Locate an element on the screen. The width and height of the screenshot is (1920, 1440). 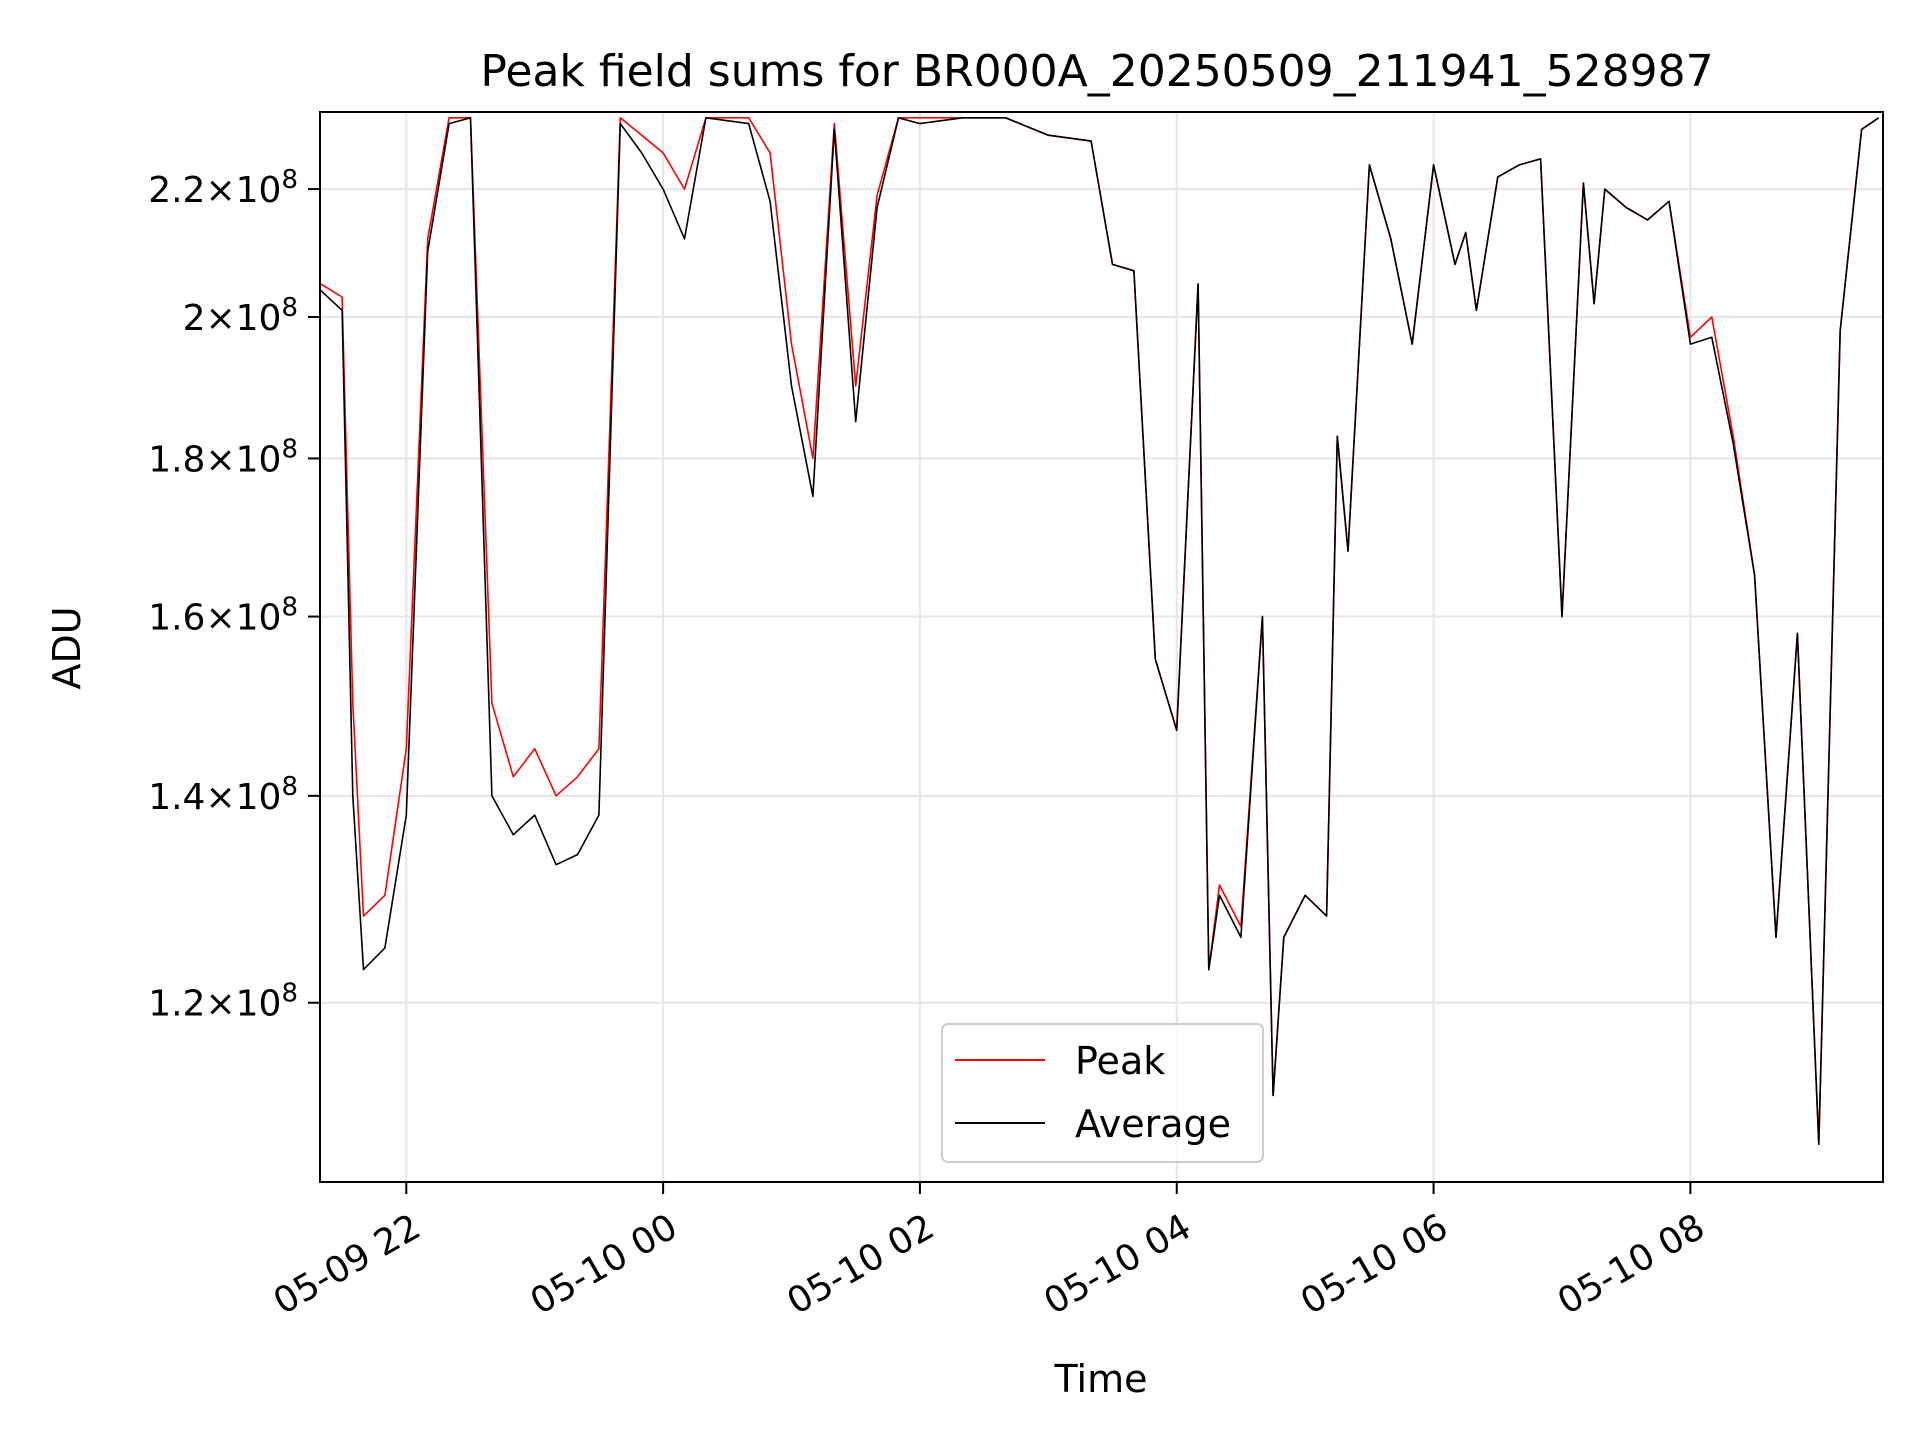
x-axis-label: Time is located at coordinates (1101, 1379).